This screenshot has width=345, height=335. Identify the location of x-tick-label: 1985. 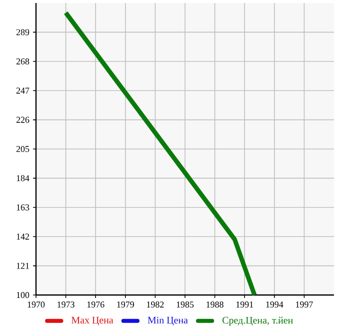
(185, 305).